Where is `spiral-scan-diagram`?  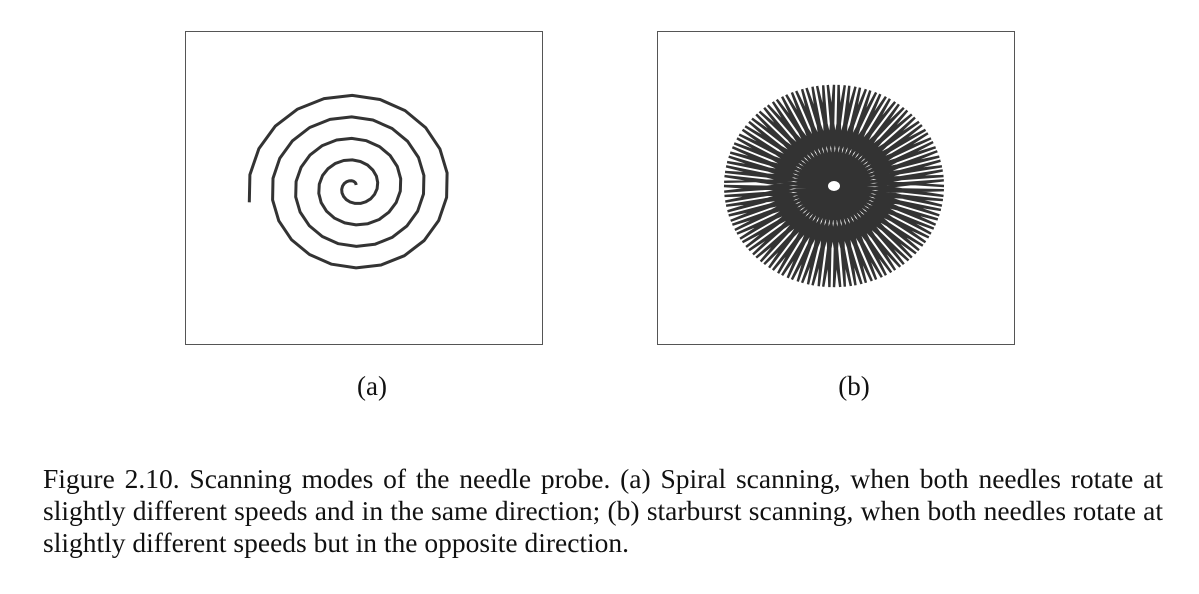
spiral-scan-diagram is located at coordinates (348, 181).